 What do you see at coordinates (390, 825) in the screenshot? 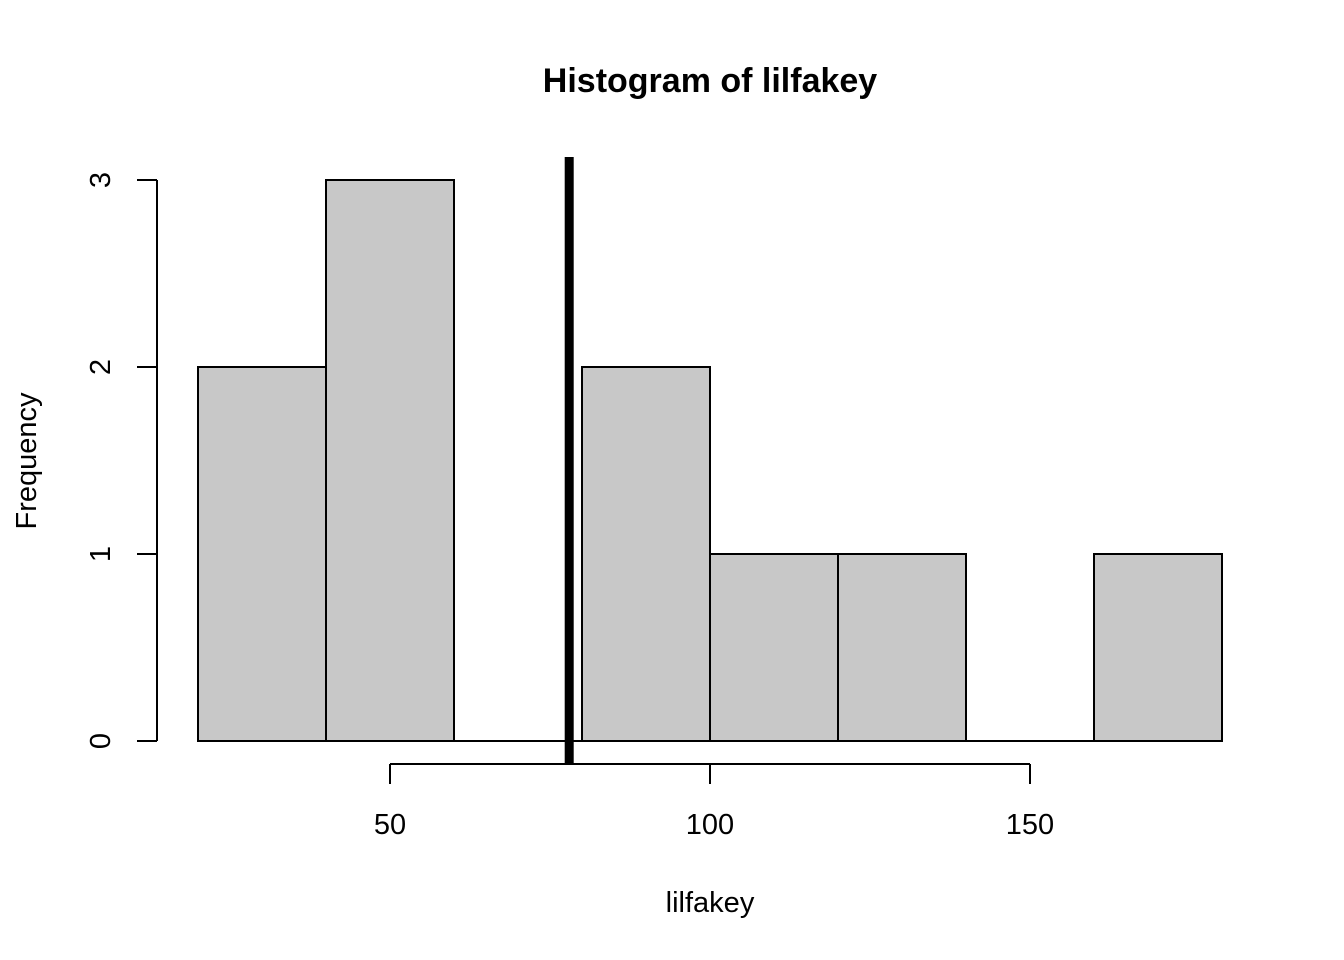
I see `x-tick-label: 50` at bounding box center [390, 825].